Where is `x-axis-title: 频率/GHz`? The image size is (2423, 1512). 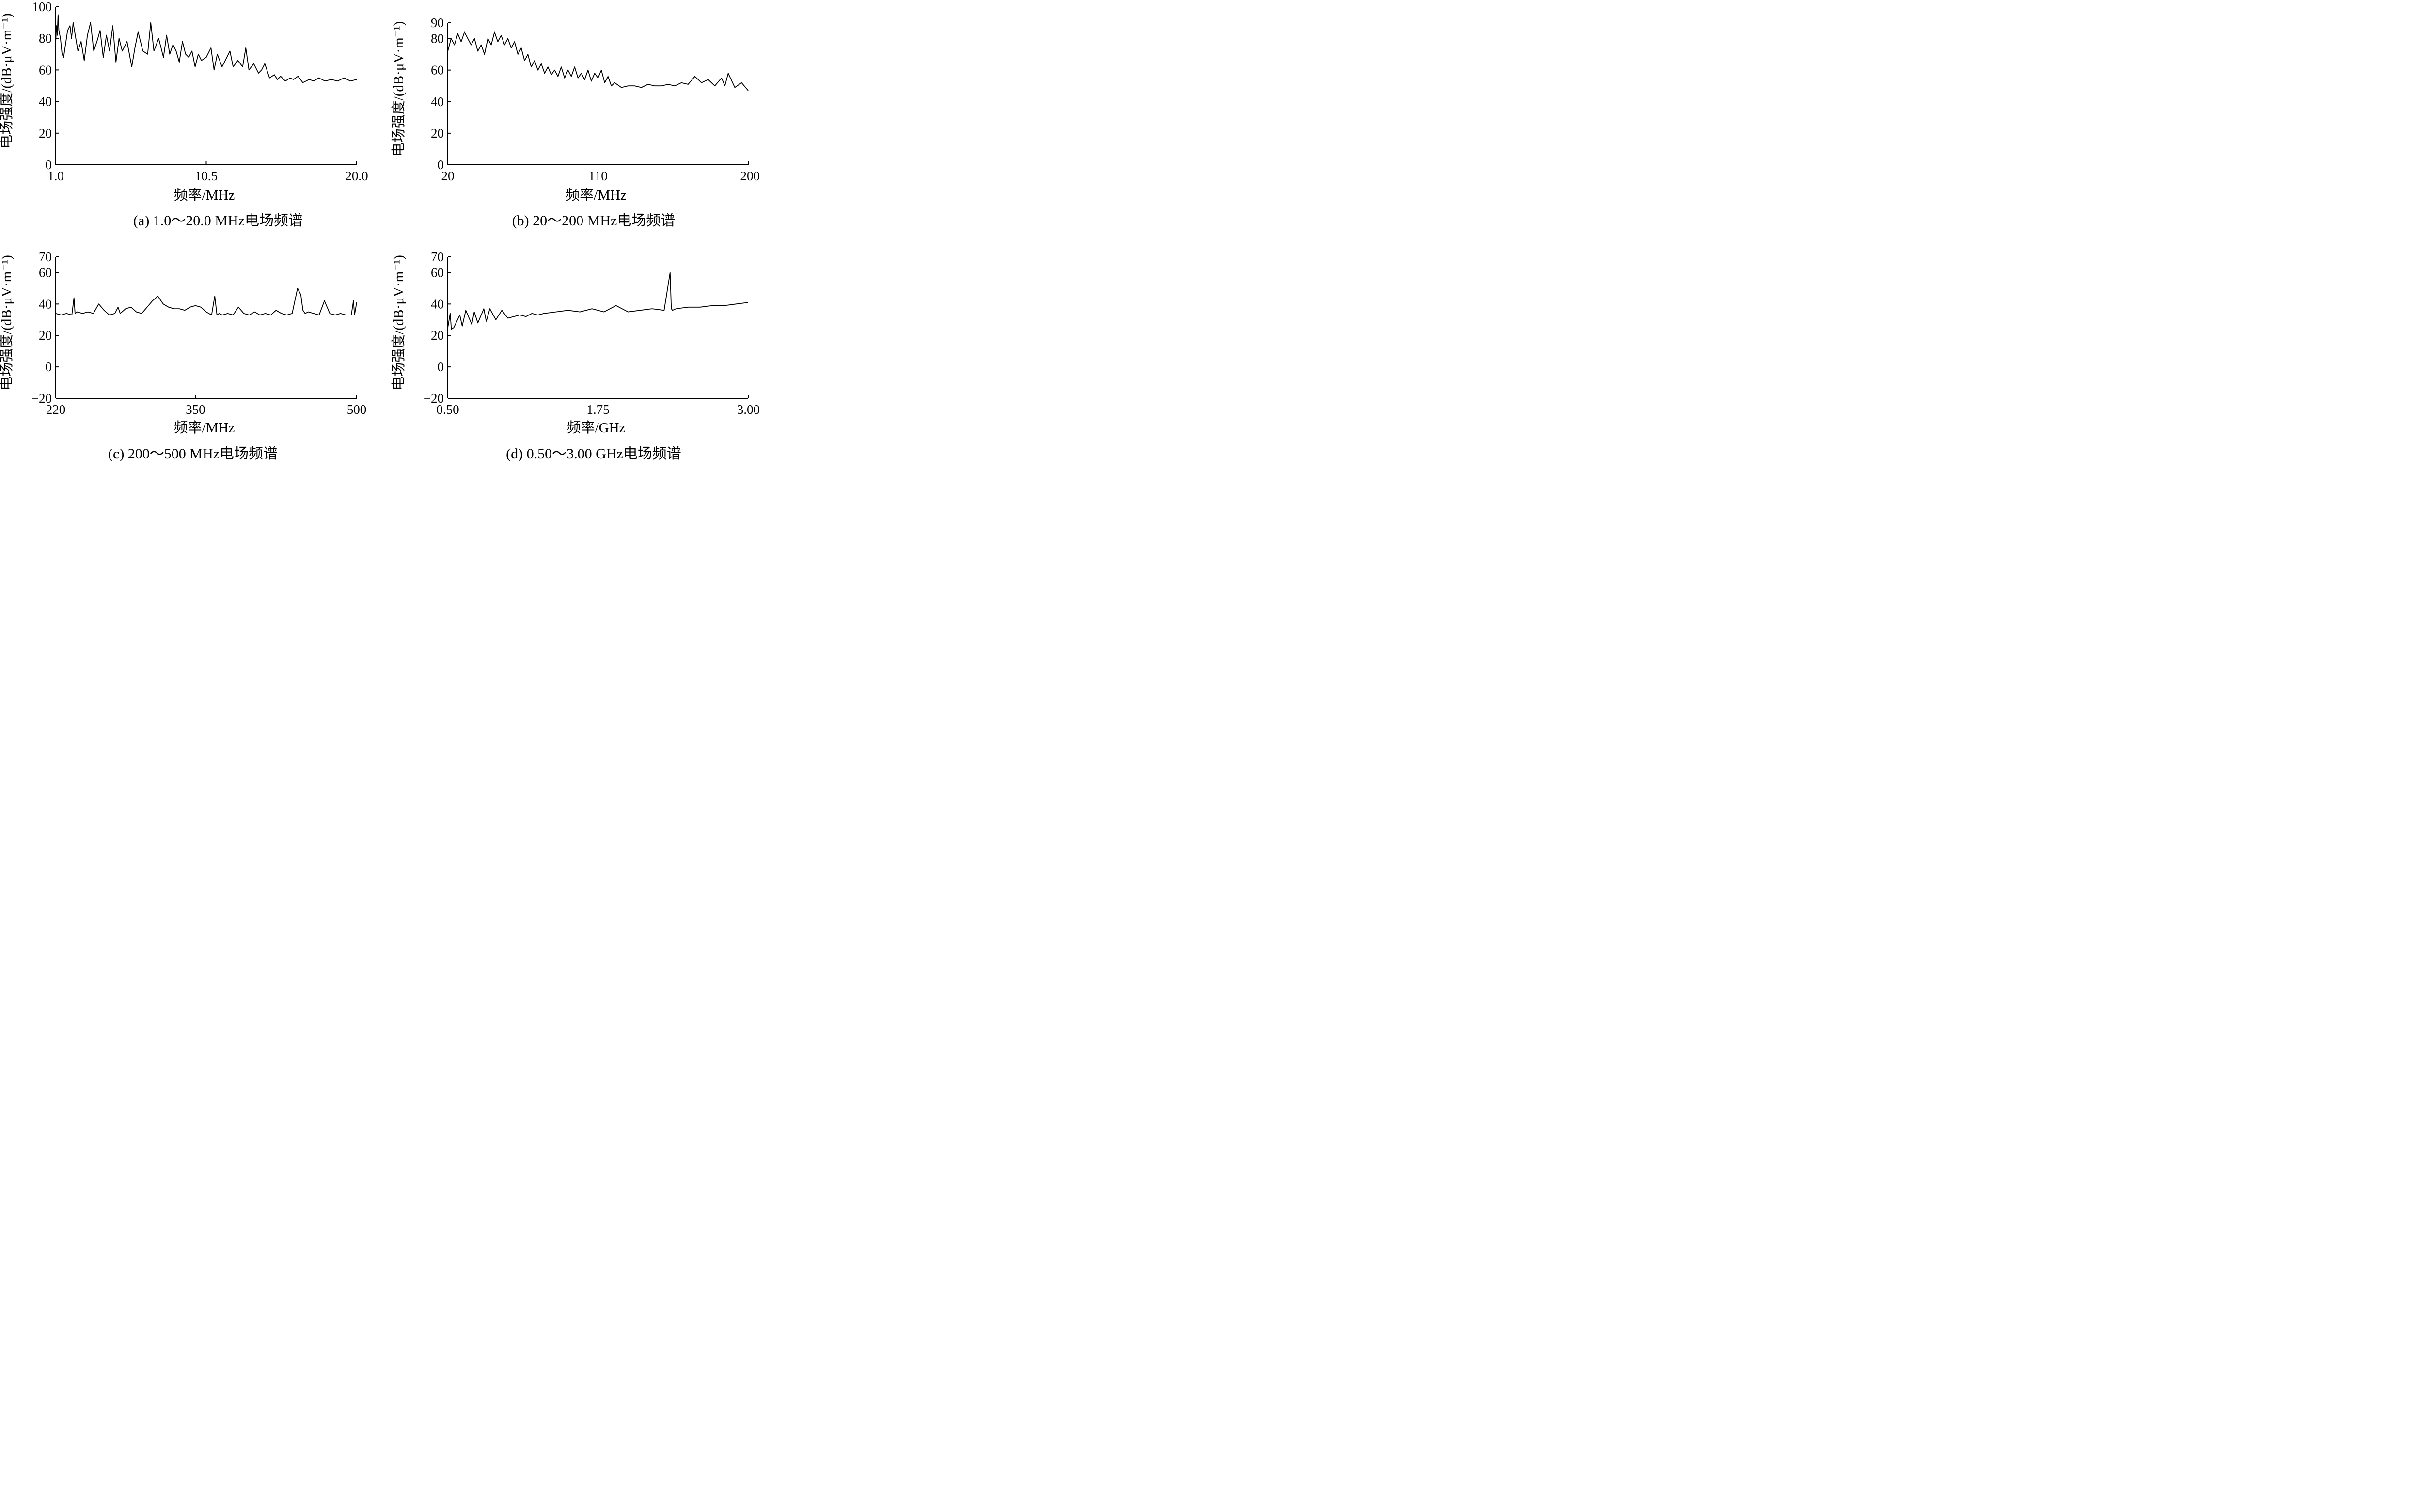 x-axis-title: 频率/GHz is located at coordinates (596, 428).